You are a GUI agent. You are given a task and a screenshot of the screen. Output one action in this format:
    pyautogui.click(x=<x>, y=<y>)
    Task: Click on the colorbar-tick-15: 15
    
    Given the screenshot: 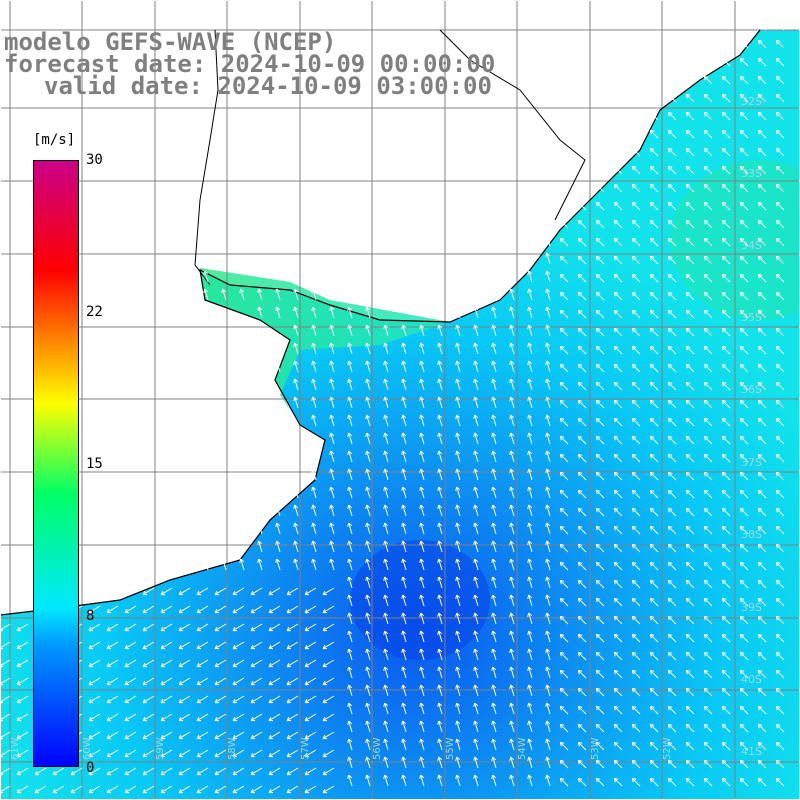 What is the action you would take?
    pyautogui.click(x=94, y=464)
    